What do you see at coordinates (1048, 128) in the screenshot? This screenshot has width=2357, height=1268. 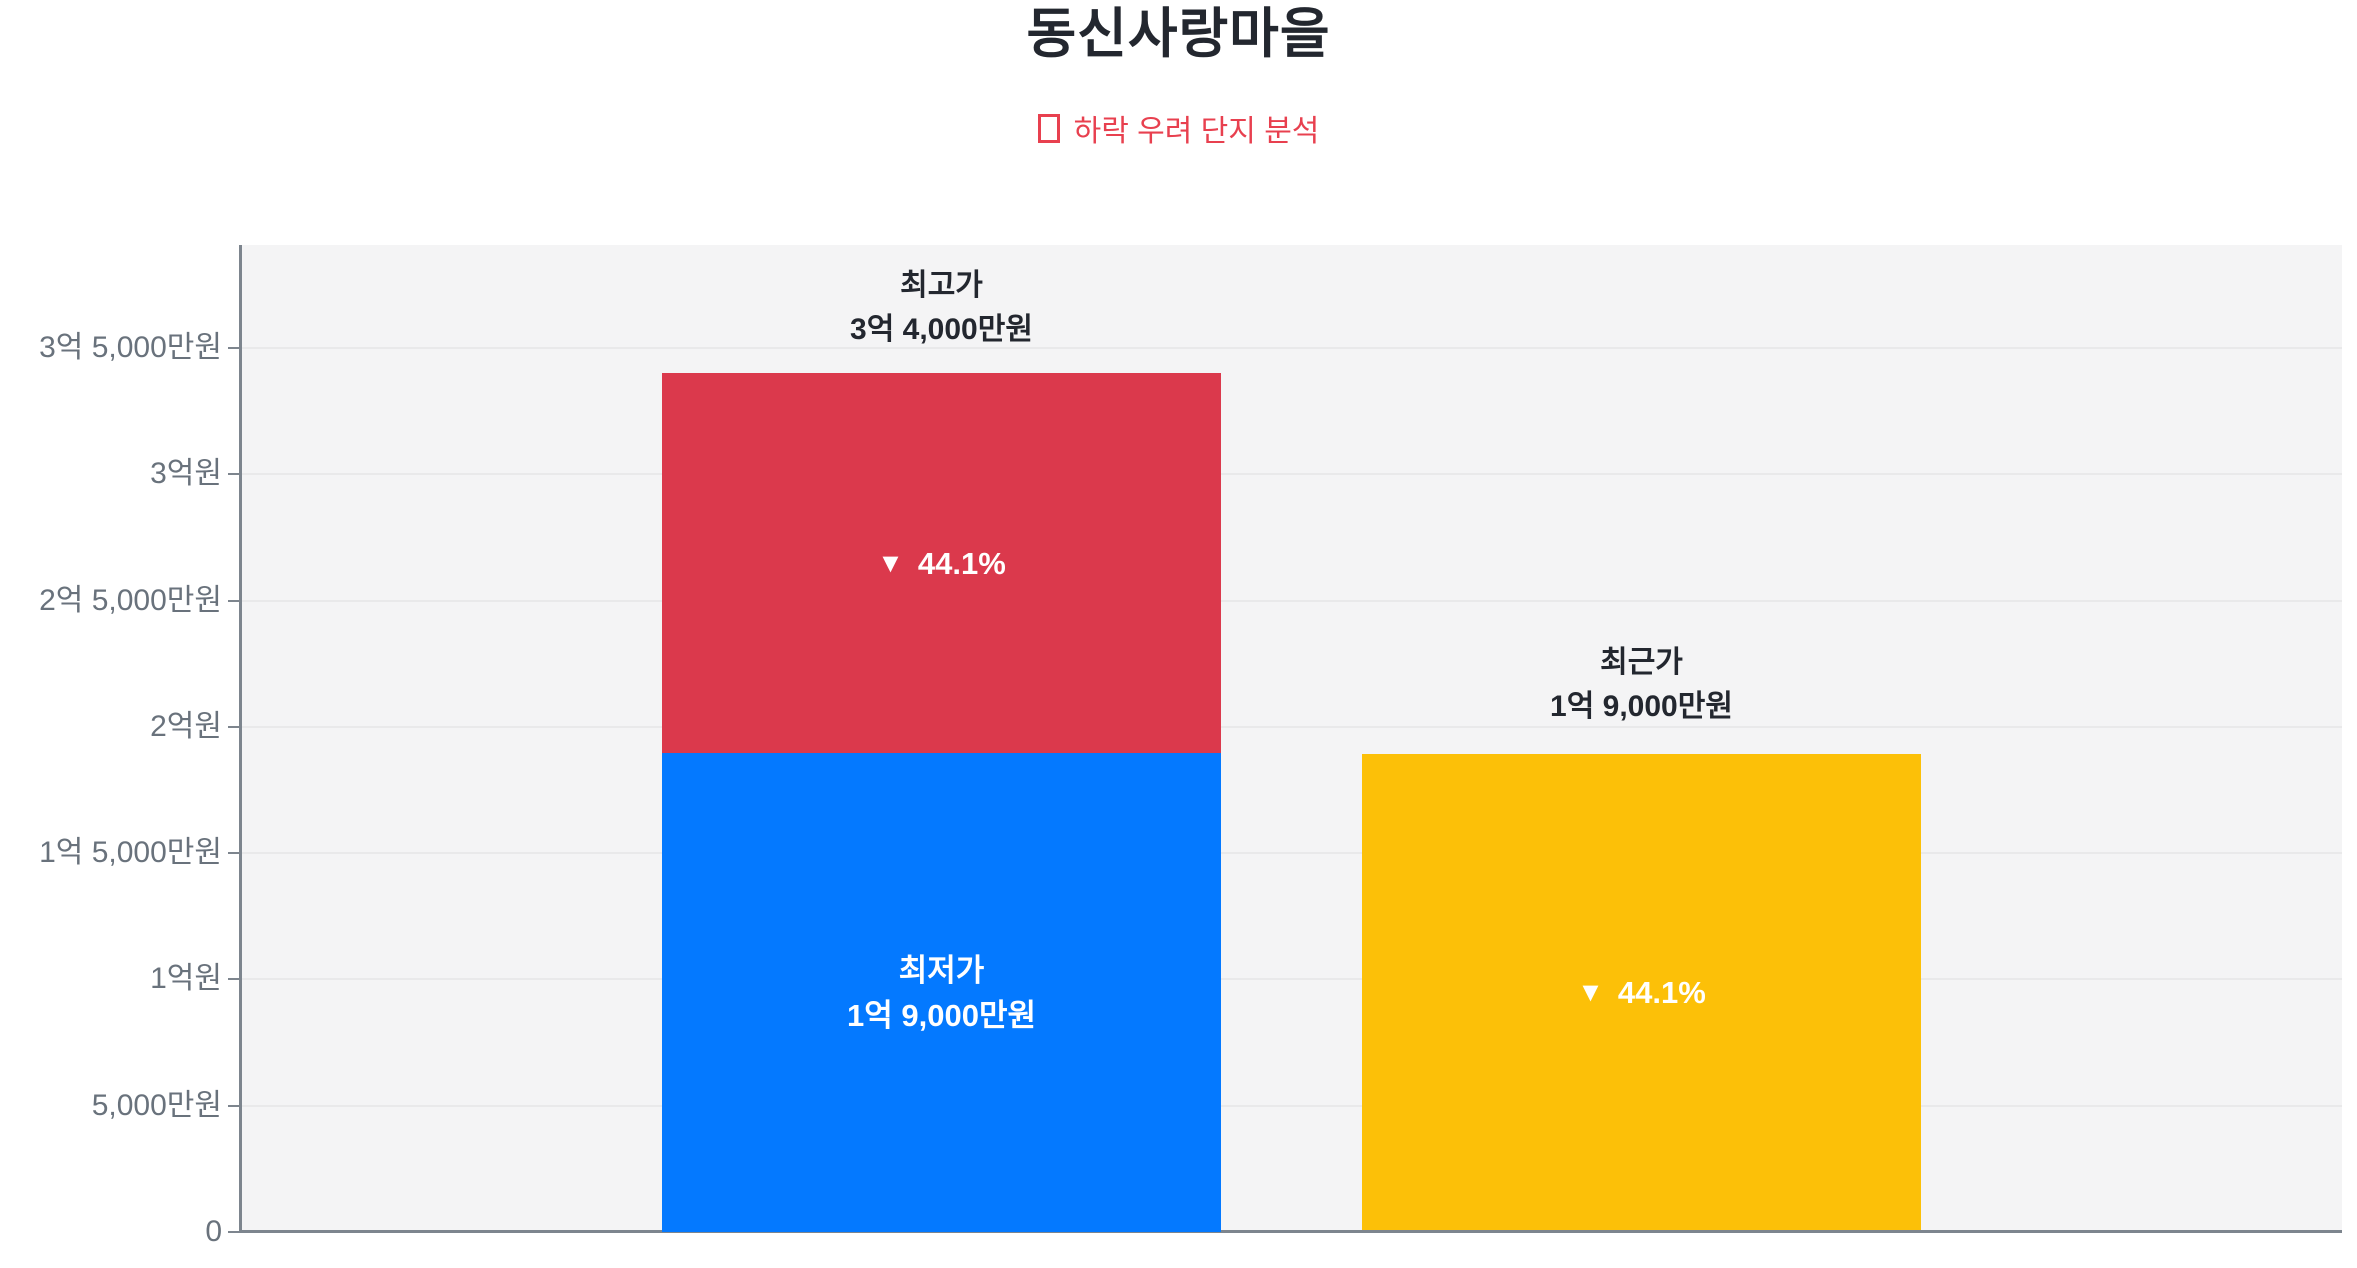 I see `subtitle-box-icon` at bounding box center [1048, 128].